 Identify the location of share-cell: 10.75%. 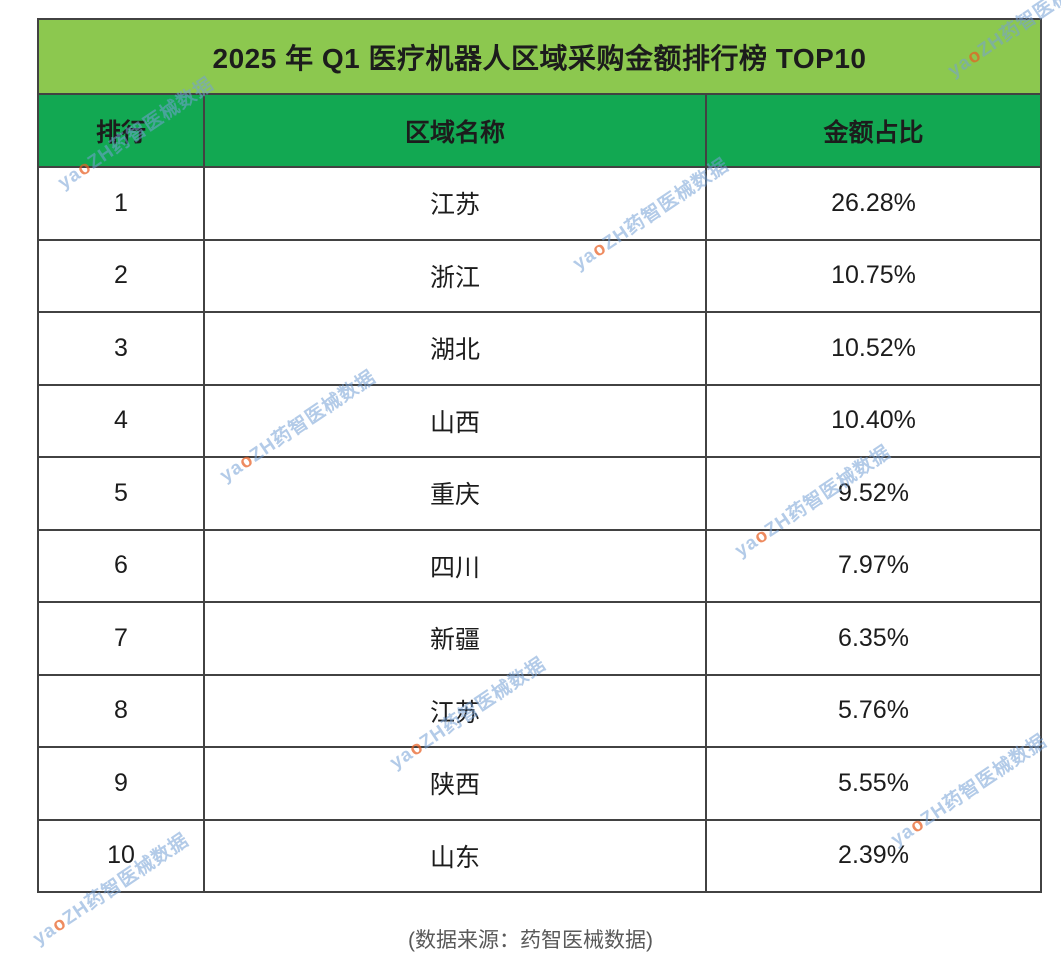
(873, 275).